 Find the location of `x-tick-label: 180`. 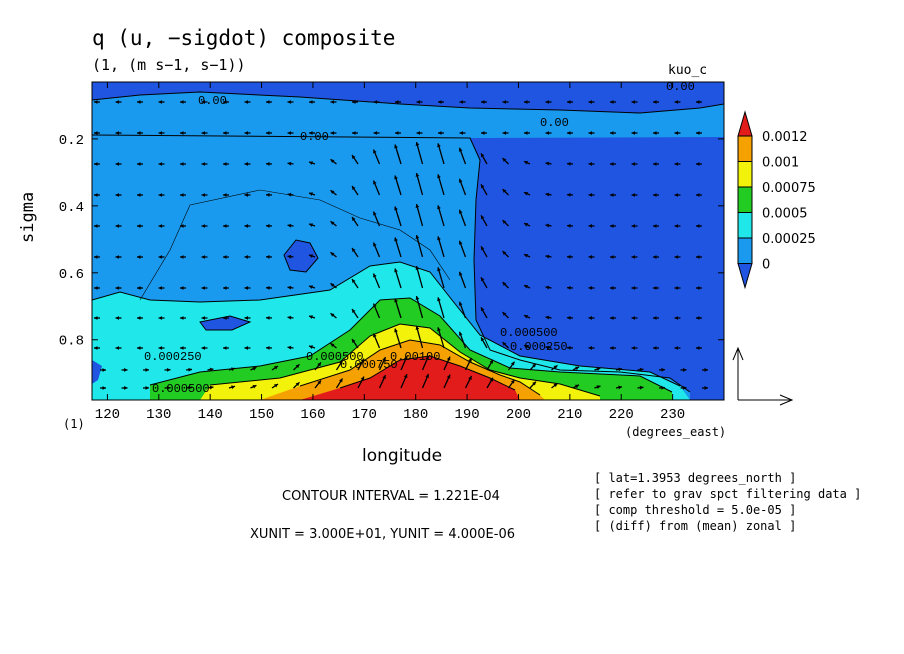

x-tick-label: 180 is located at coordinates (415, 415).